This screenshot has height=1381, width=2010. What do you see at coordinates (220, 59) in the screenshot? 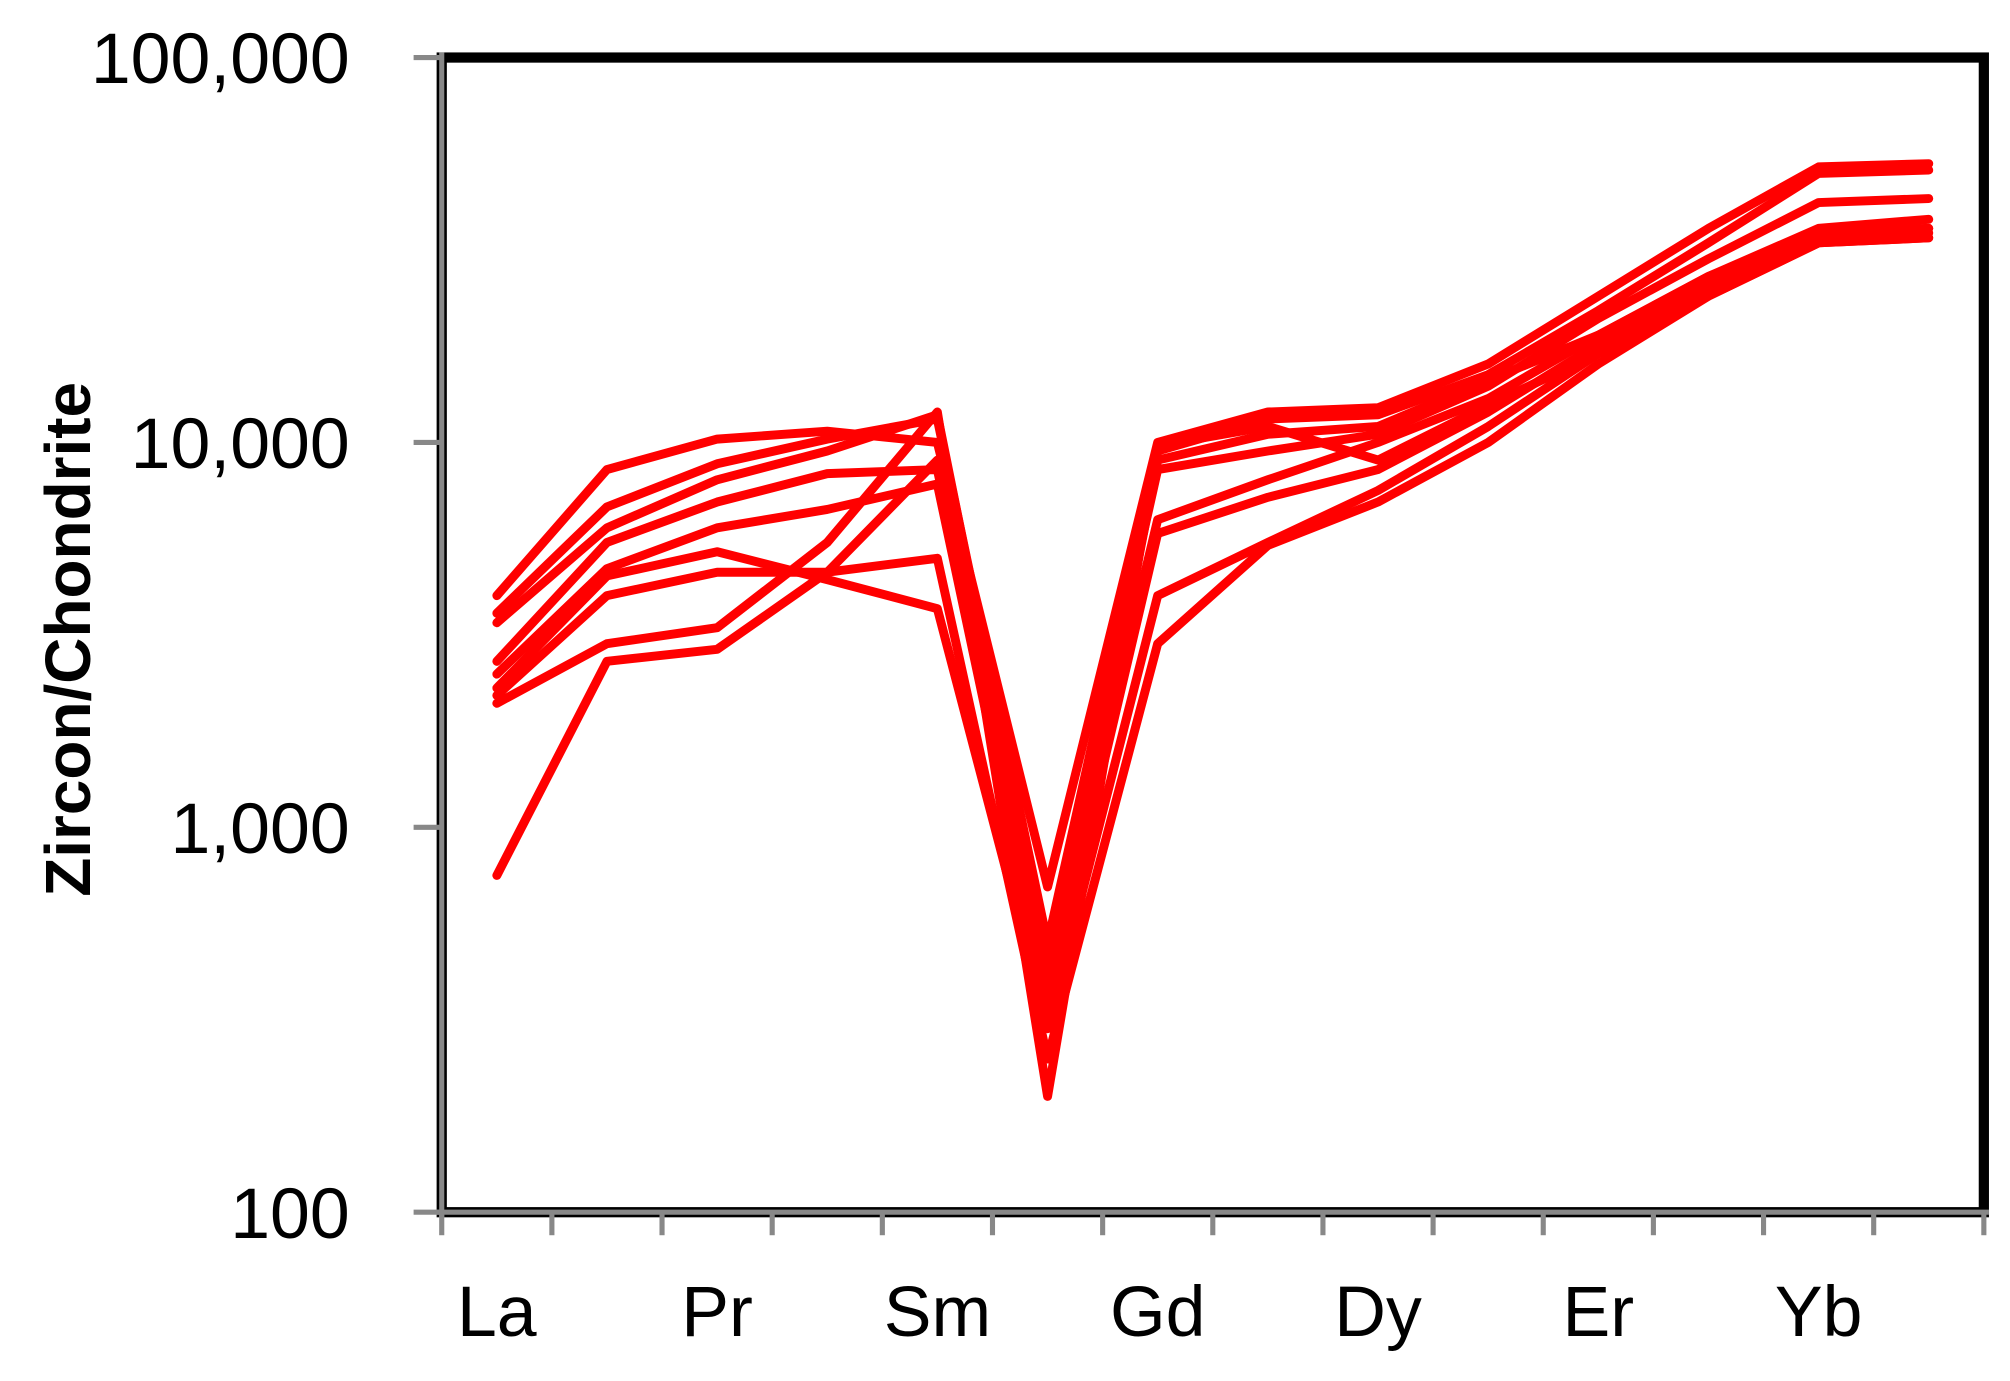
I see `y-tick-label: 100,000` at bounding box center [220, 59].